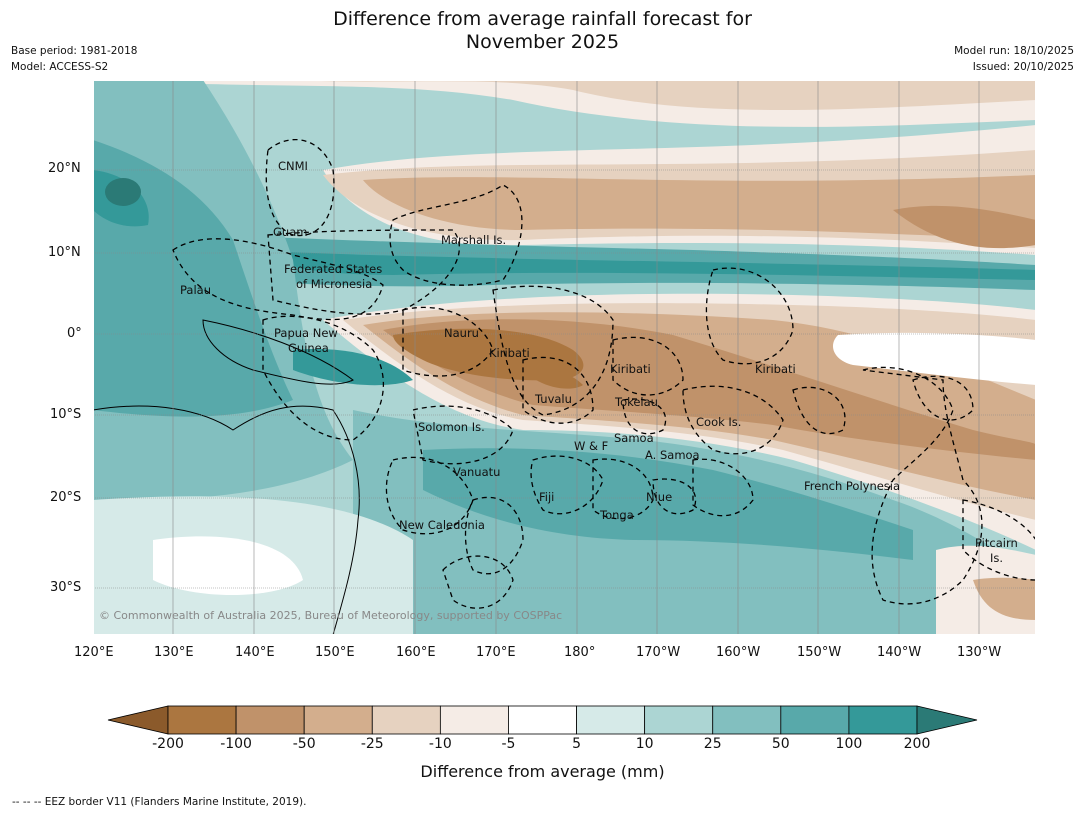 Image resolution: width=1085 pixels, height=816 pixels. Describe the element at coordinates (899, 652) in the screenshot. I see `lon-tick: 140°W` at that location.